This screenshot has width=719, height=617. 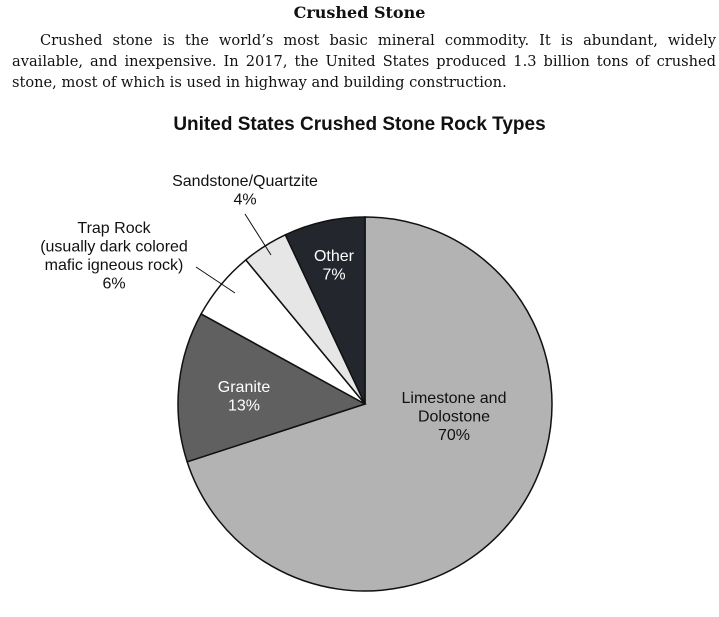 I want to click on slice-label-4: Other 7%, so click(x=334, y=266).